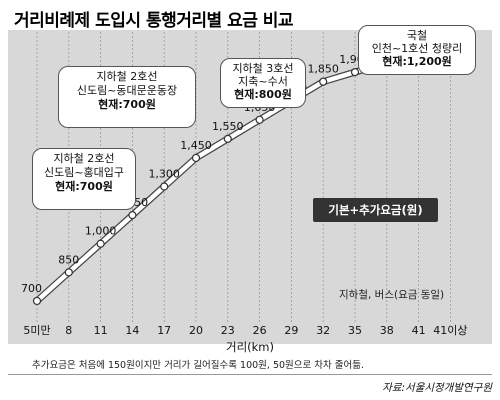  What do you see at coordinates (36, 330) in the screenshot?
I see `x-tick-label: 5미만` at bounding box center [36, 330].